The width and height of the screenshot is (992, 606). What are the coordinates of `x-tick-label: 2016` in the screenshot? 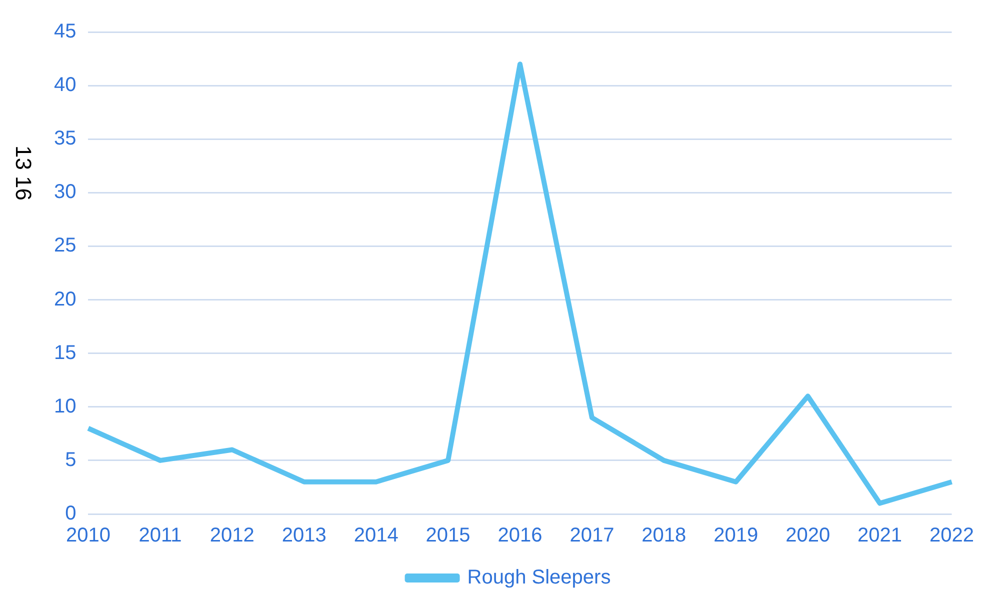 It's located at (520, 535).